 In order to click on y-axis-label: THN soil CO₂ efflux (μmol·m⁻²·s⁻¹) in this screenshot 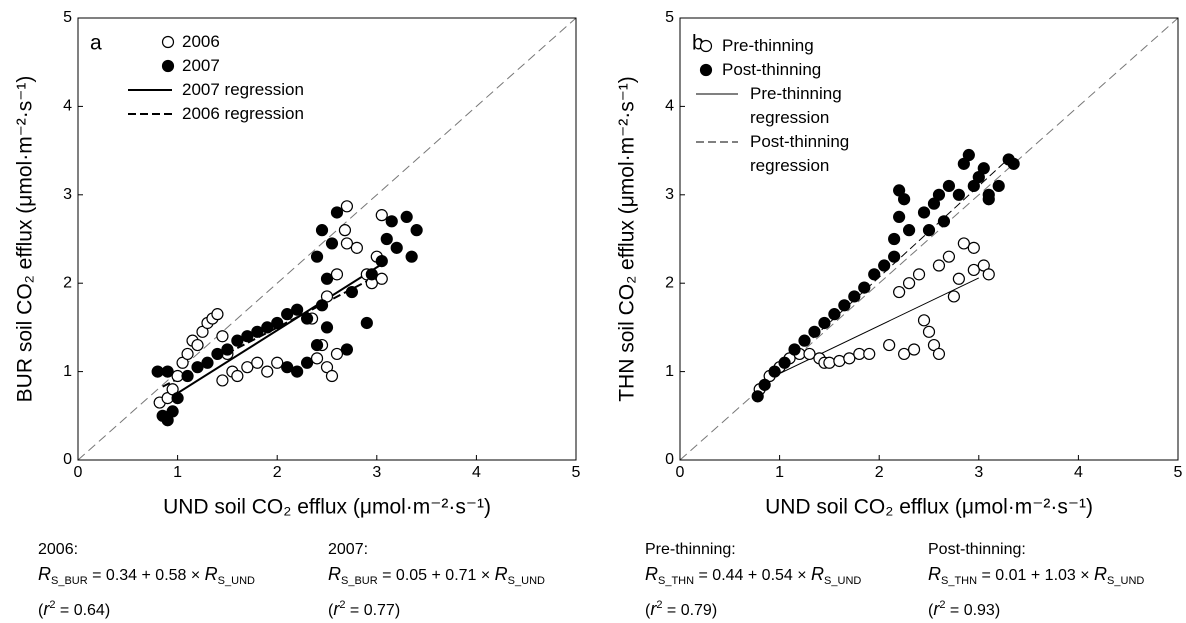, I will do `click(627, 239)`.